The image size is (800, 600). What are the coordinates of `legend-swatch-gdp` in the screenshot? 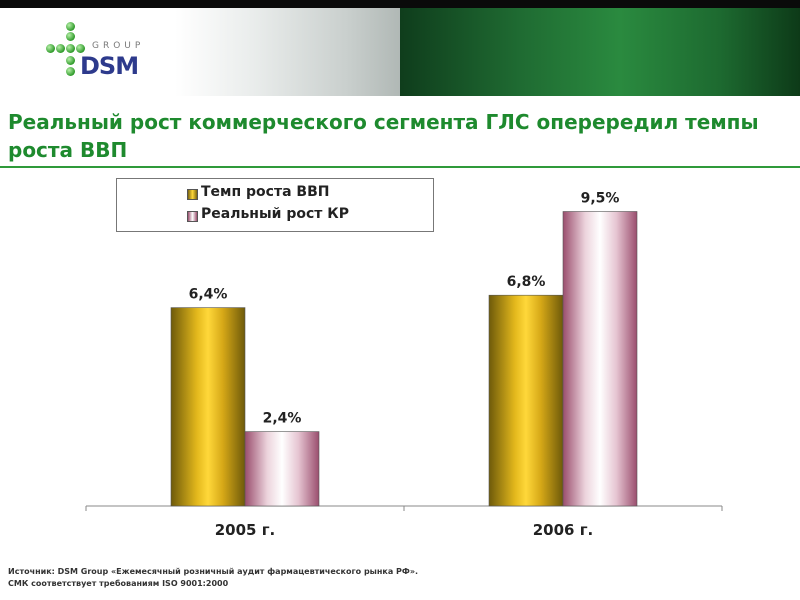 It's located at (192, 194).